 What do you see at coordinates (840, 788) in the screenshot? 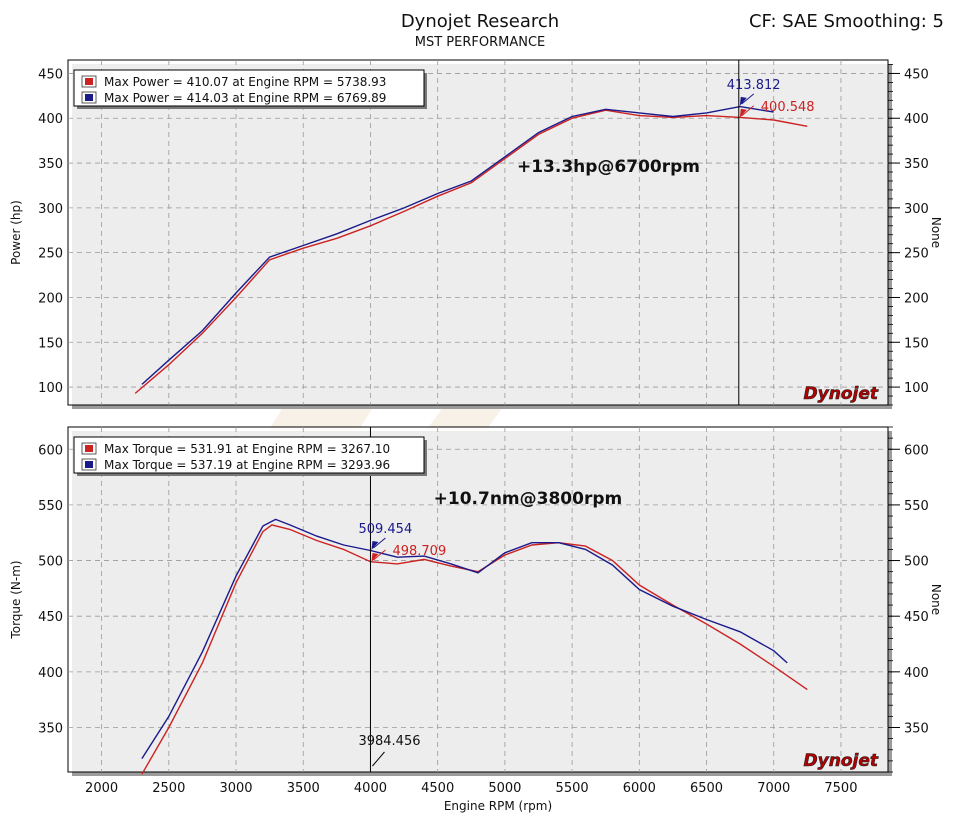
I see `x-tick-label: 7500` at bounding box center [840, 788].